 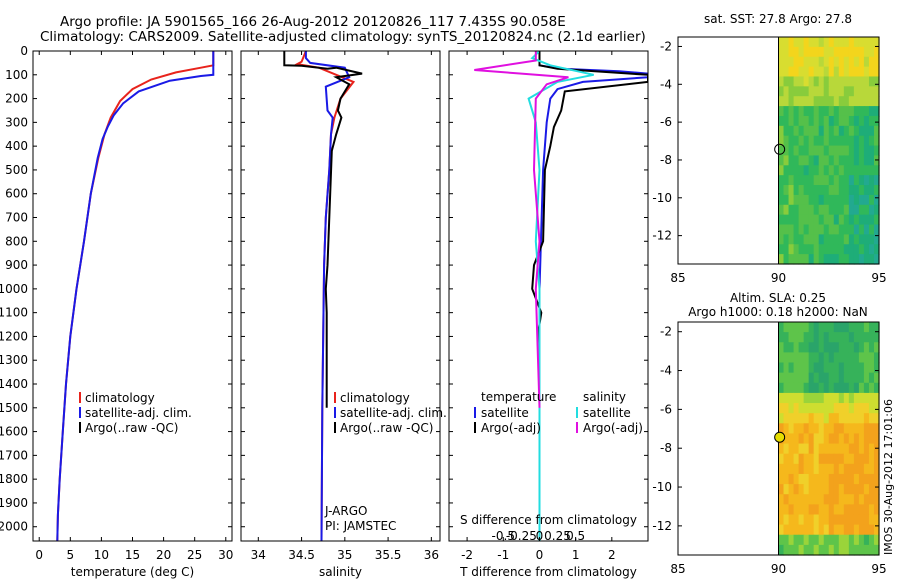 I want to click on temperature-profile-ytick-label: 800, so click(x=16, y=241).